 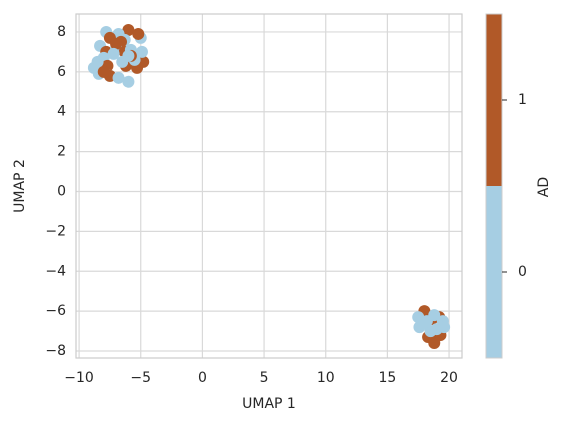 I want to click on y-tick-label: −8, so click(x=55, y=351).